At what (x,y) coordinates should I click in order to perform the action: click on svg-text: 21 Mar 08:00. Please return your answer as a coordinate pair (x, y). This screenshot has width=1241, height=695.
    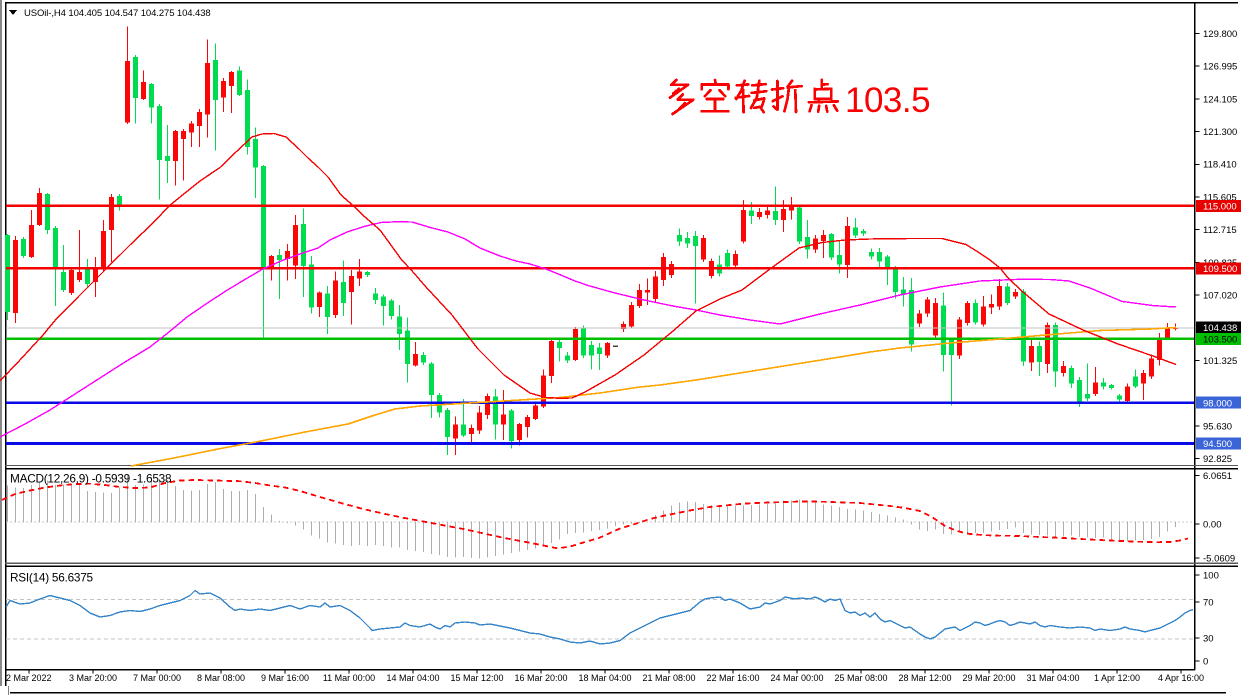
    Looking at the image, I should click on (668, 678).